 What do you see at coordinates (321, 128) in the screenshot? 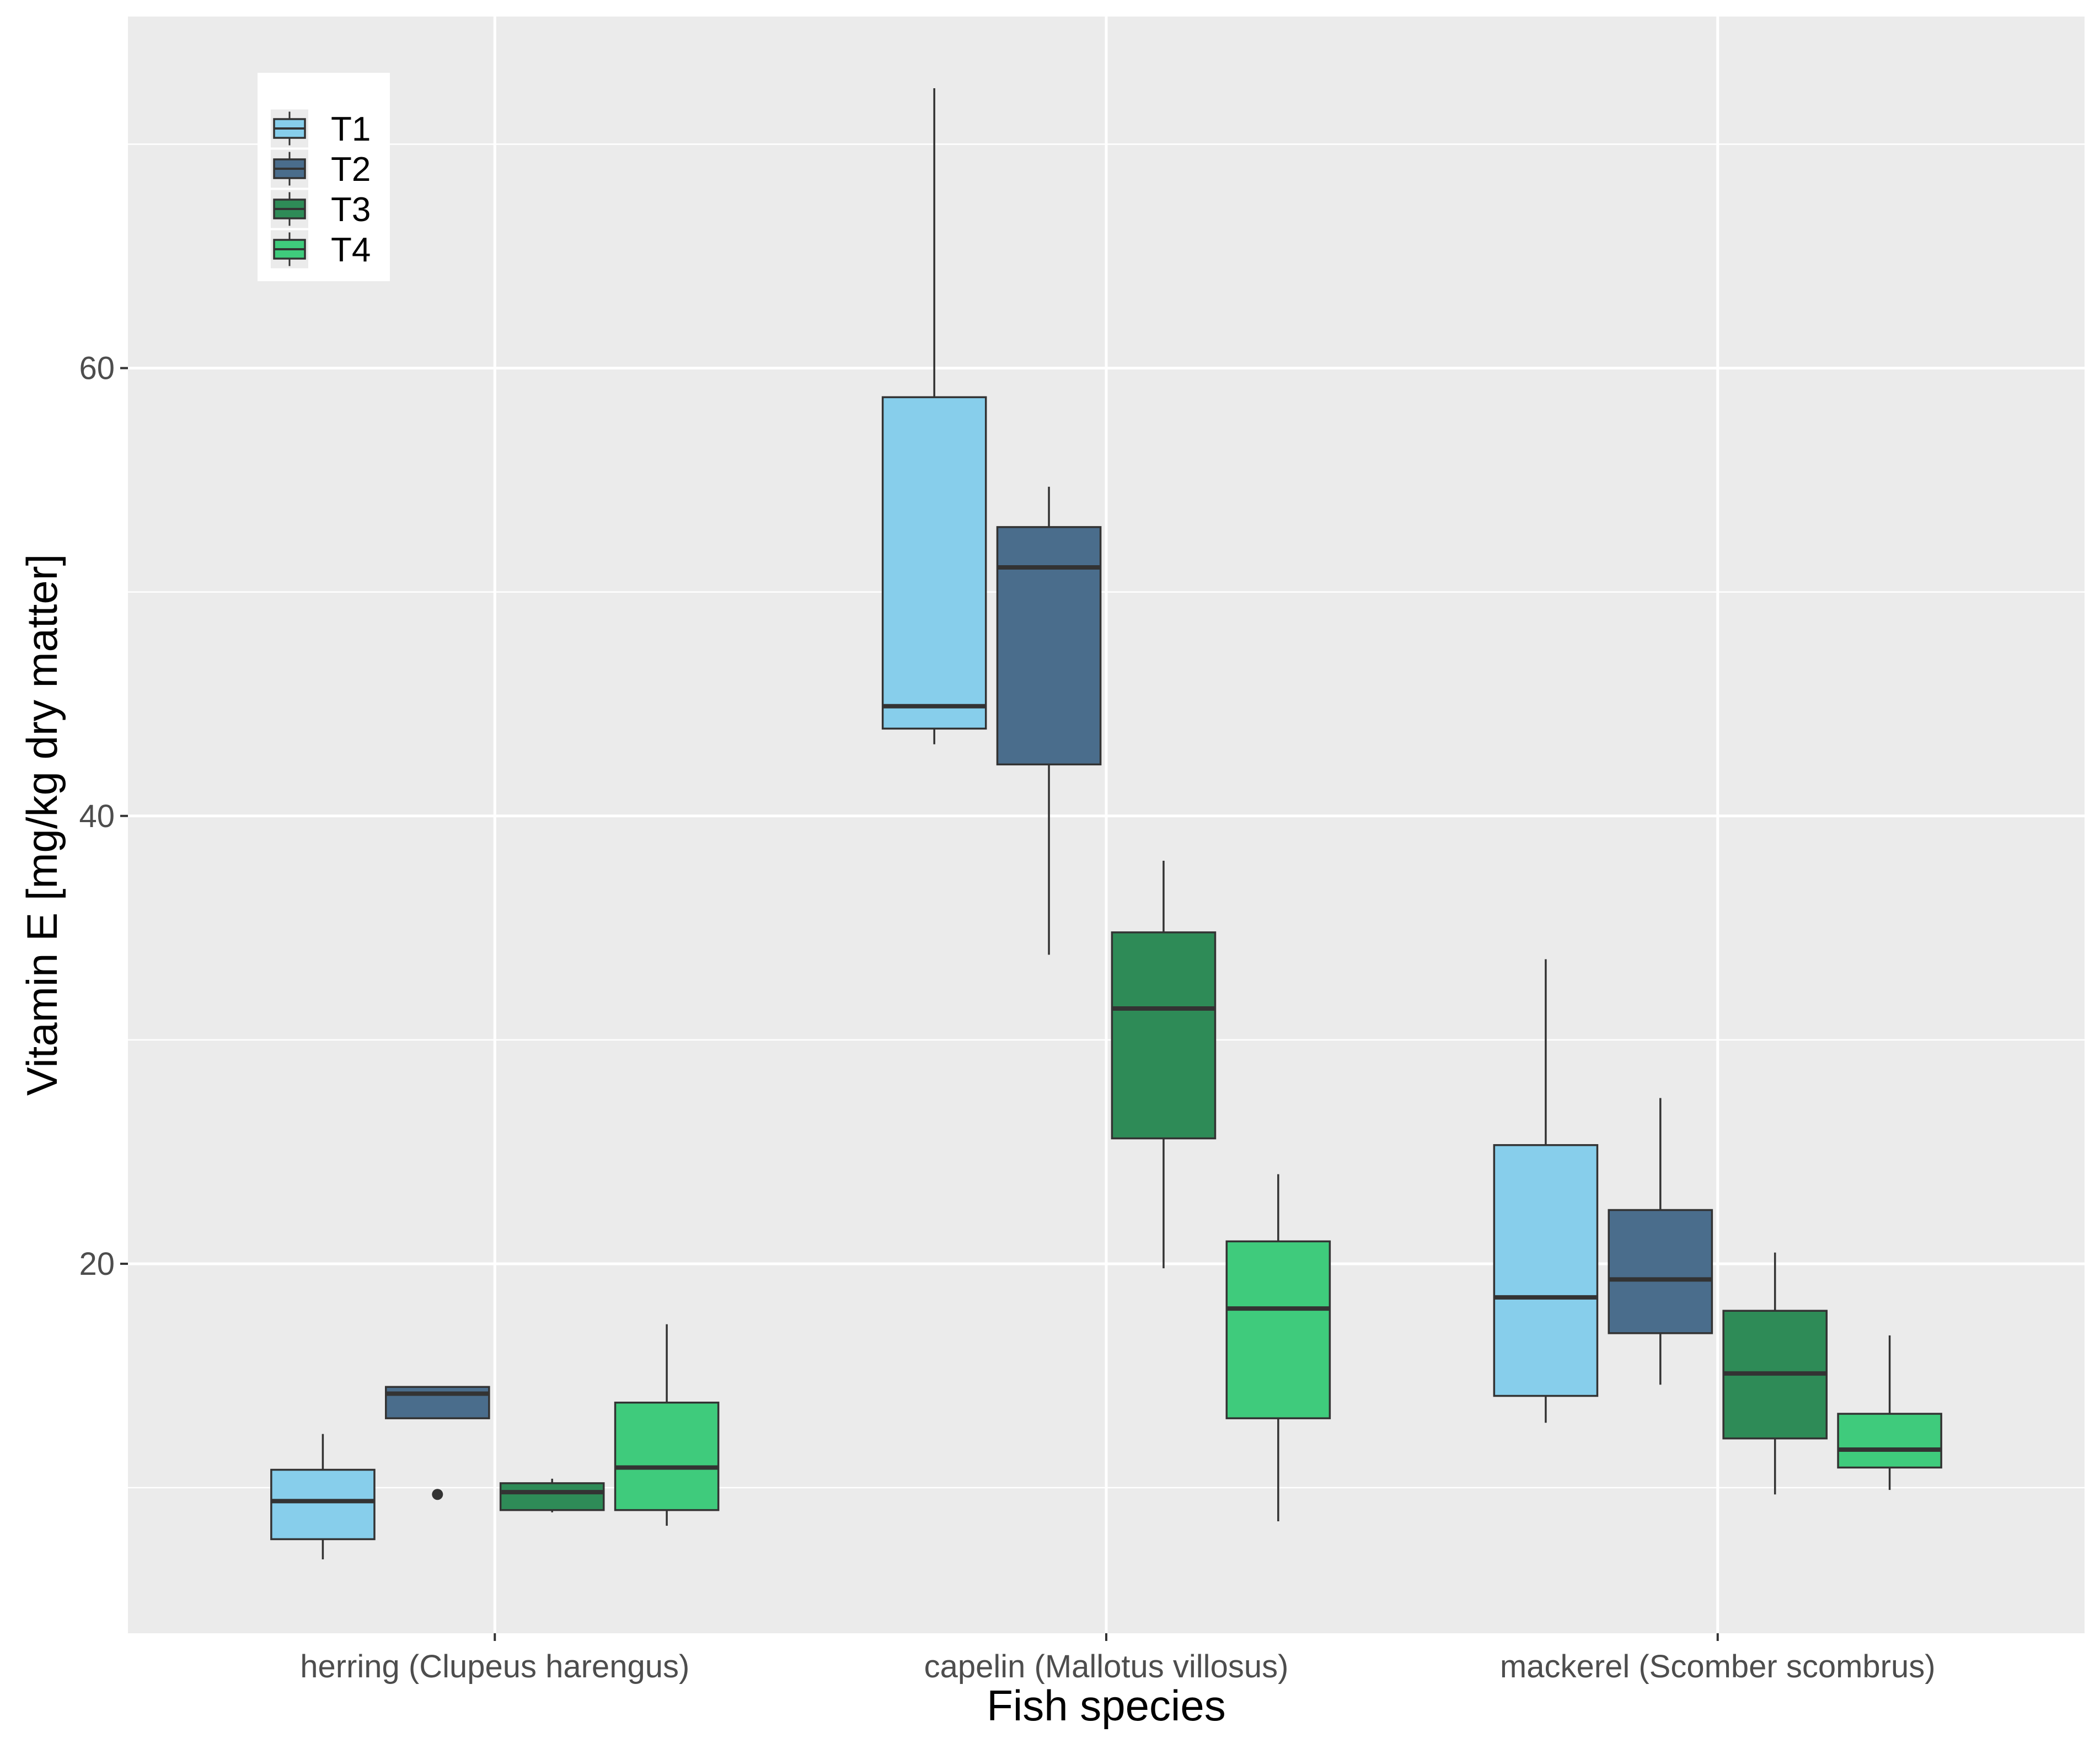
I see `legend-item-T1: T1` at bounding box center [321, 128].